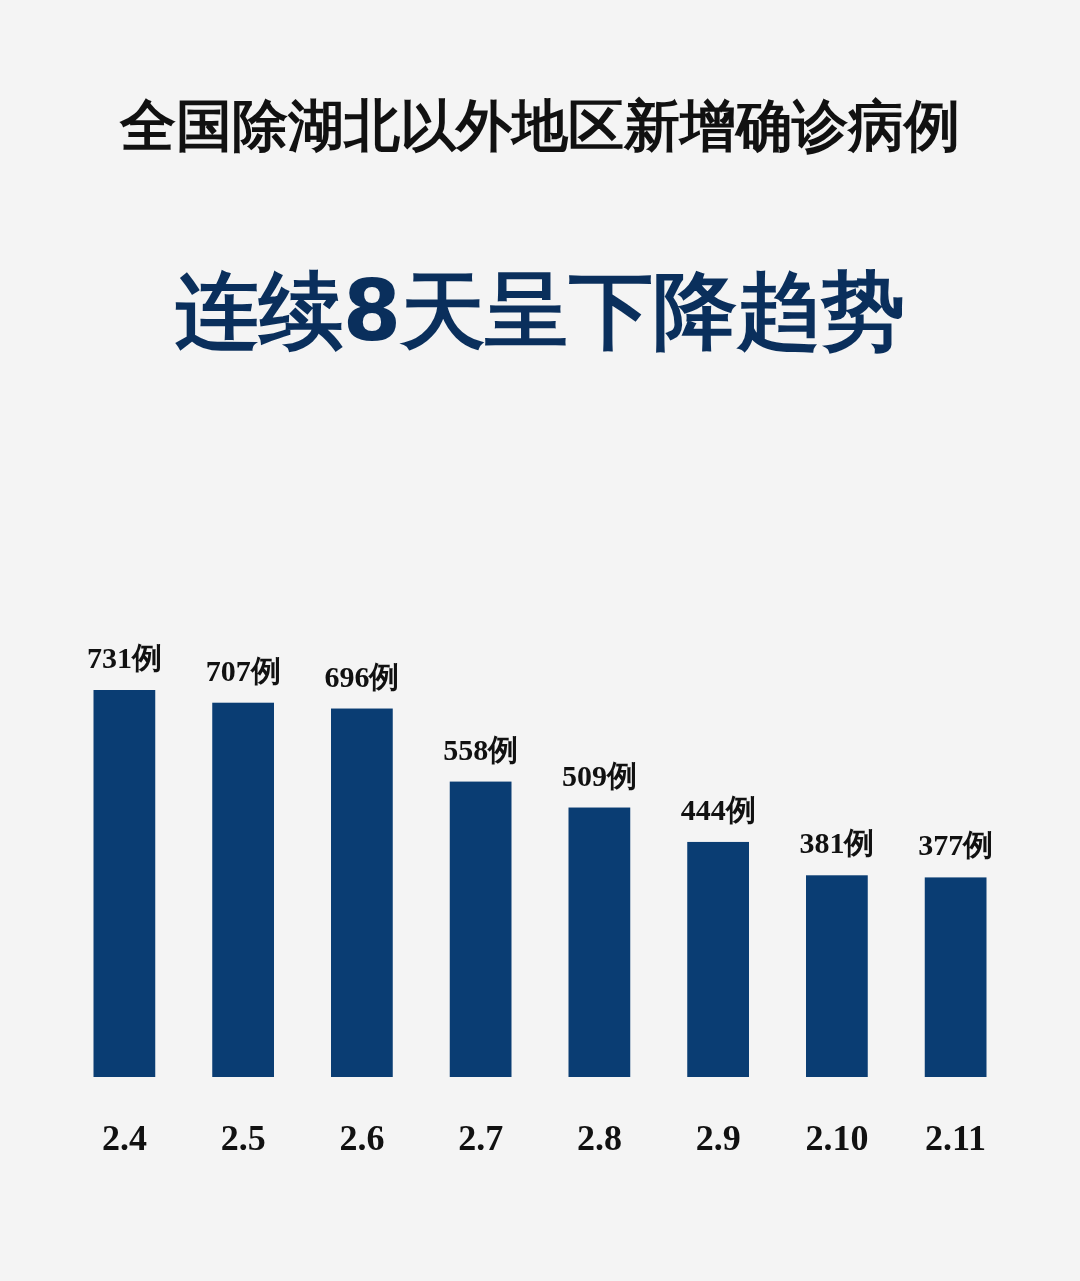 This screenshot has height=1281, width=1080. I want to click on data-label: 696例, so click(362, 676).